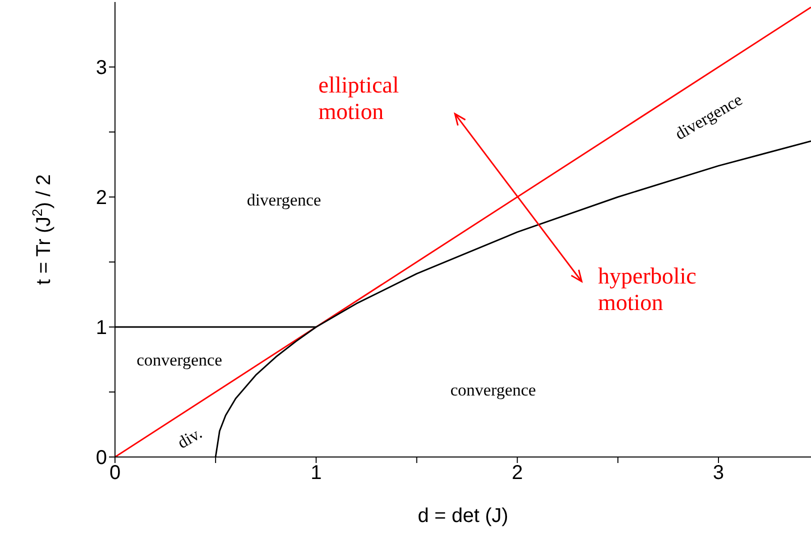 Image resolution: width=811 pixels, height=544 pixels. What do you see at coordinates (284, 200) in the screenshot?
I see `annotation: divergence` at bounding box center [284, 200].